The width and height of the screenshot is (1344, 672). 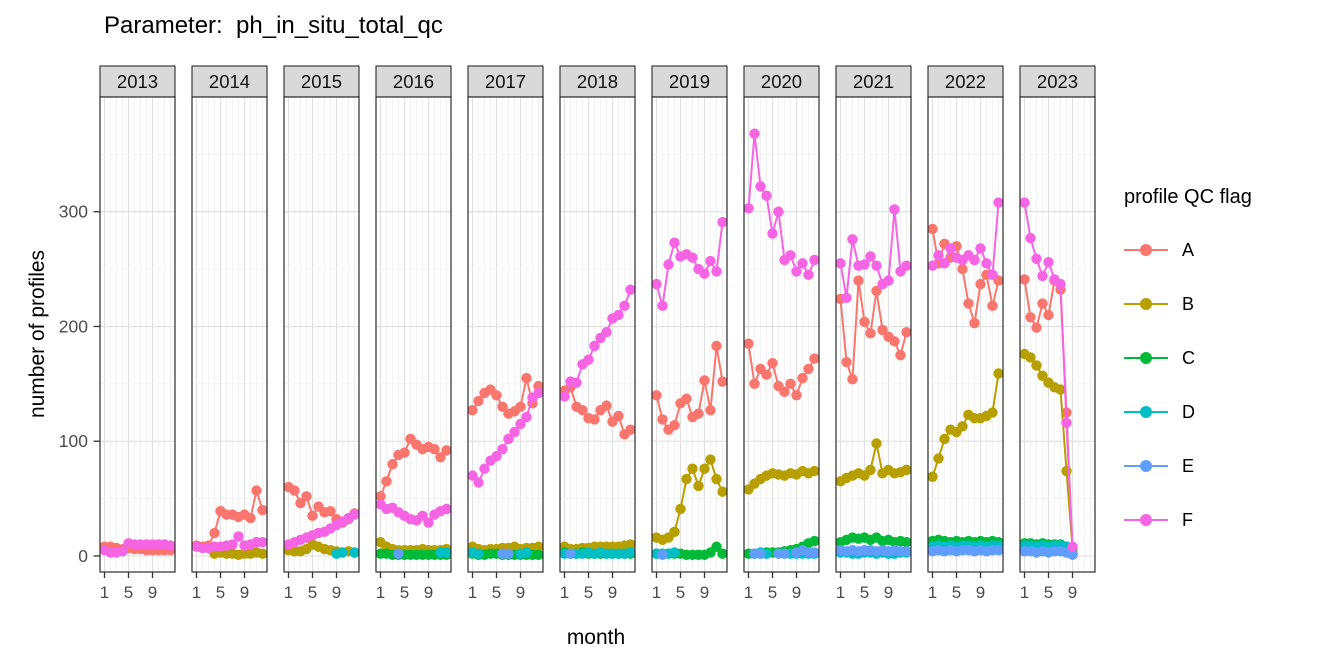 I want to click on y-tick-label: 0, so click(x=83, y=556).